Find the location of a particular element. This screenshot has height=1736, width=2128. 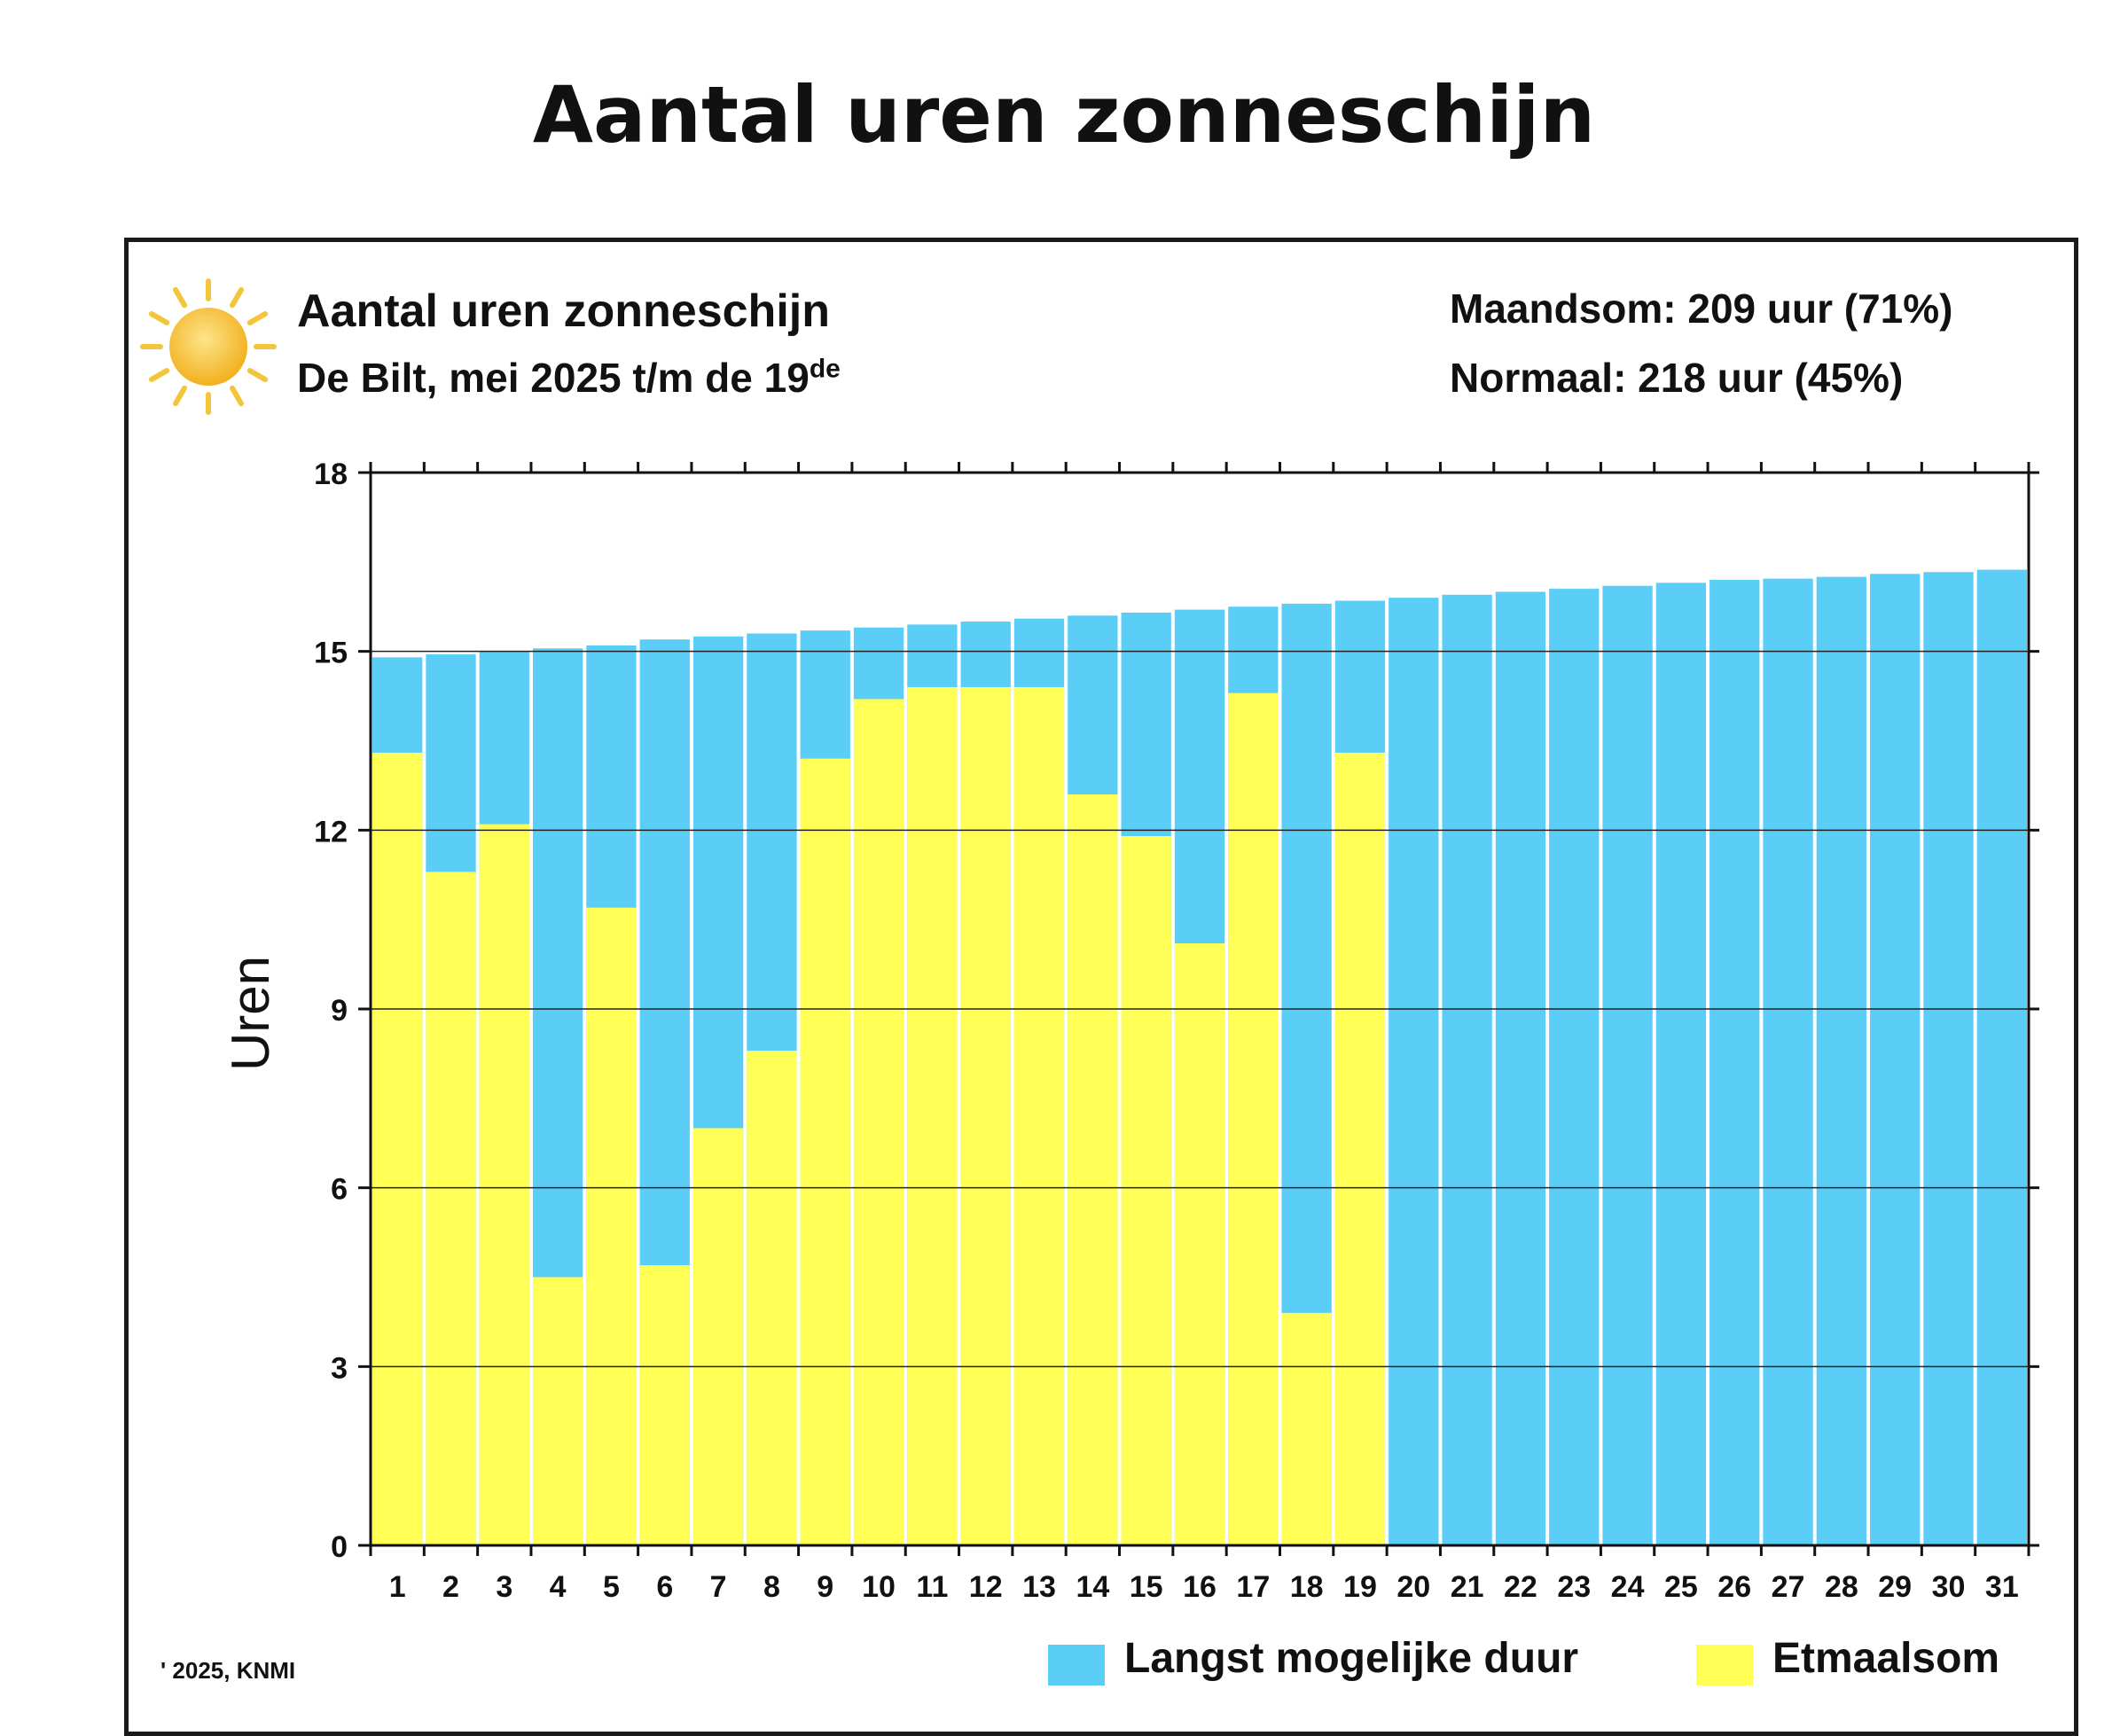

x-tick-label: 2 is located at coordinates (451, 1587).